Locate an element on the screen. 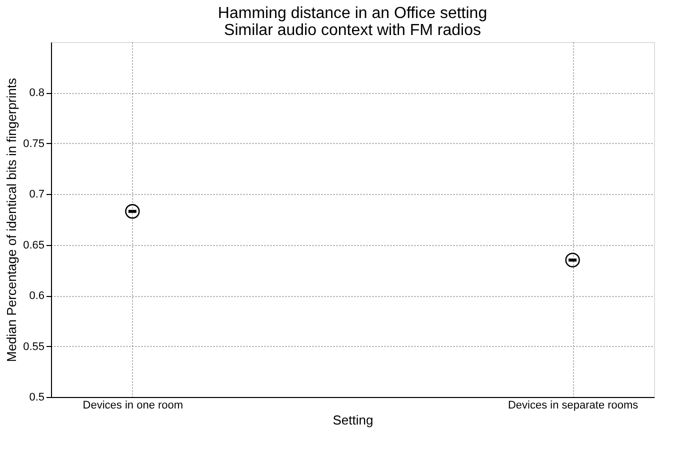  y-tick-label: 0.7 is located at coordinates (36, 194).